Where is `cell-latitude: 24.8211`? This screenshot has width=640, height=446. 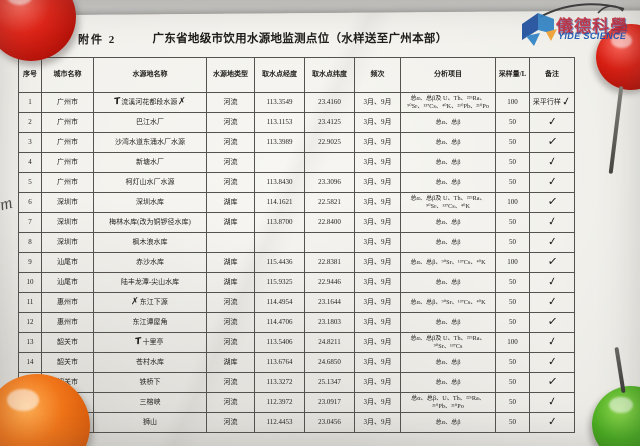 cell-latitude: 24.8211 is located at coordinates (329, 342).